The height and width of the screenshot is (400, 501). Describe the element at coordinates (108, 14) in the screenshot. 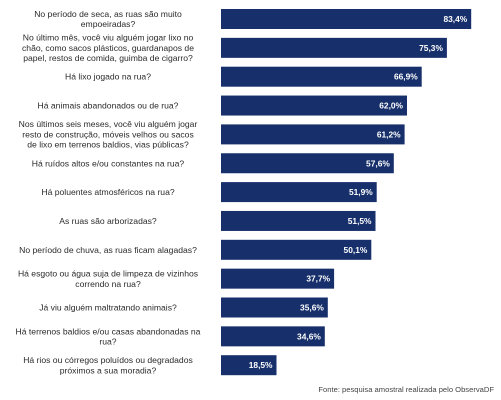

I see `category-label-line: No período de seca, as ruas são muito` at that location.